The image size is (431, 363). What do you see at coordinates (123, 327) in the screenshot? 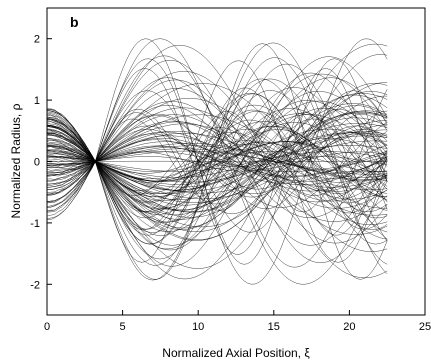
I see `x-tick-label-1: 5` at bounding box center [123, 327].